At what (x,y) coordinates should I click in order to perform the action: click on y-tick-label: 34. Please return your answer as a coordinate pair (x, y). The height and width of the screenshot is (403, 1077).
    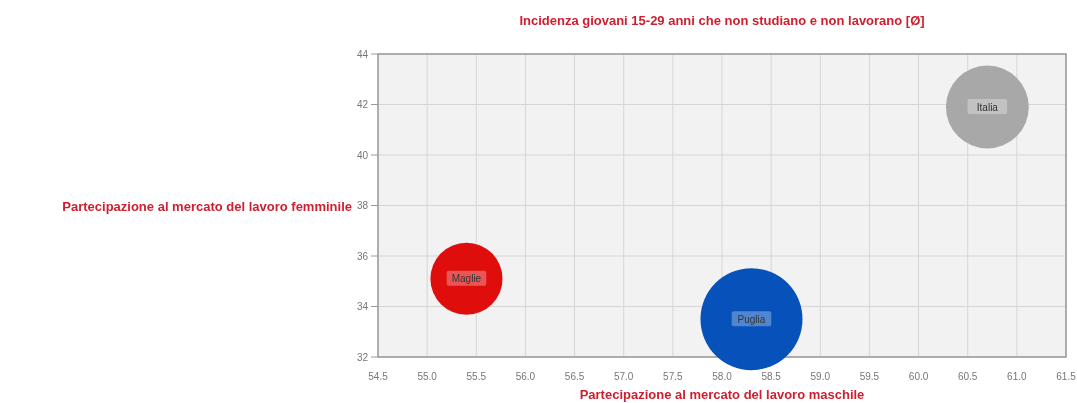
    Looking at the image, I should click on (362, 306).